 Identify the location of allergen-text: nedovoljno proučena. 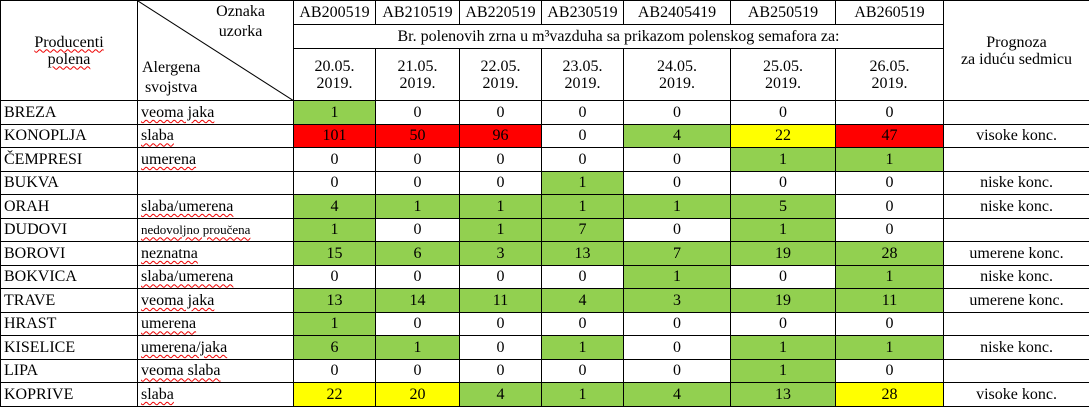
(195, 229).